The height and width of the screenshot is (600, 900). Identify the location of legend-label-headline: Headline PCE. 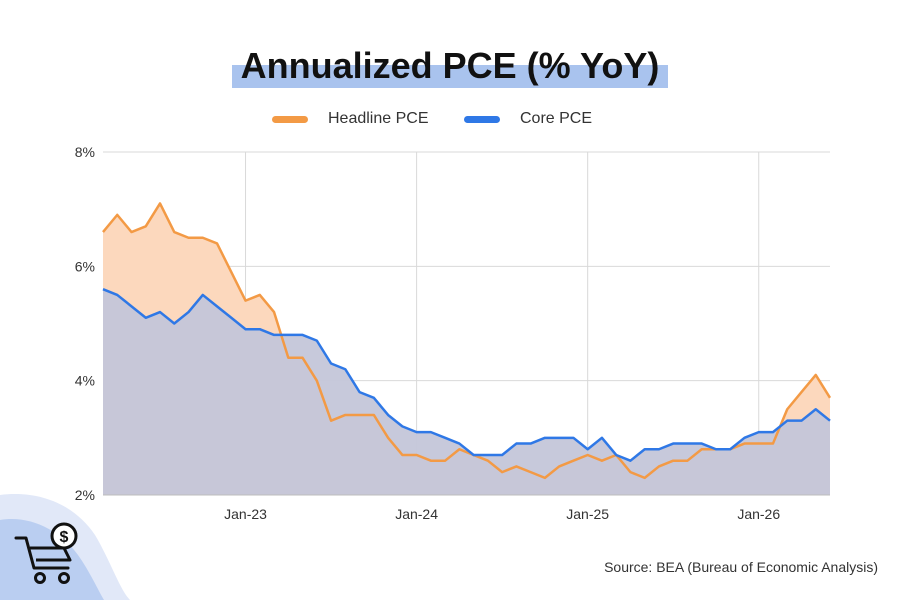
(378, 118).